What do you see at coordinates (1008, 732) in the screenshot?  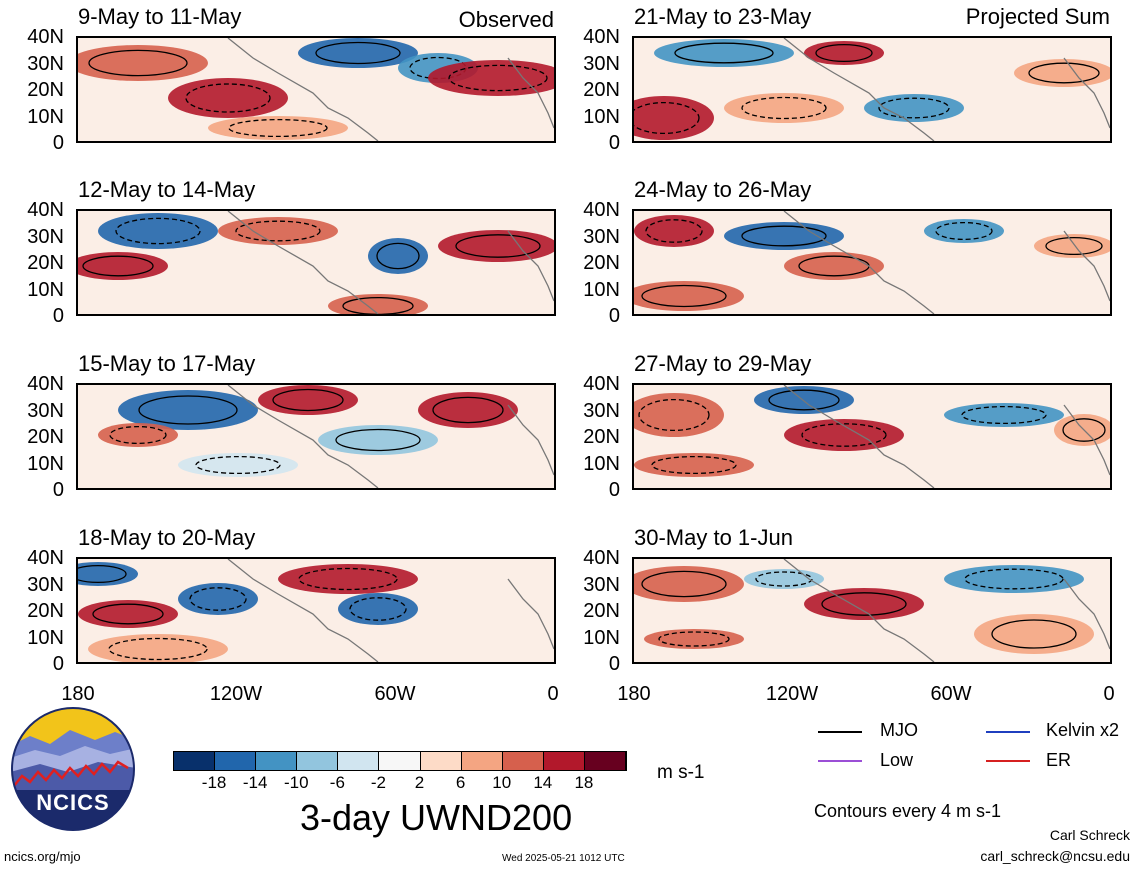 I see `legend-kelvin-line` at bounding box center [1008, 732].